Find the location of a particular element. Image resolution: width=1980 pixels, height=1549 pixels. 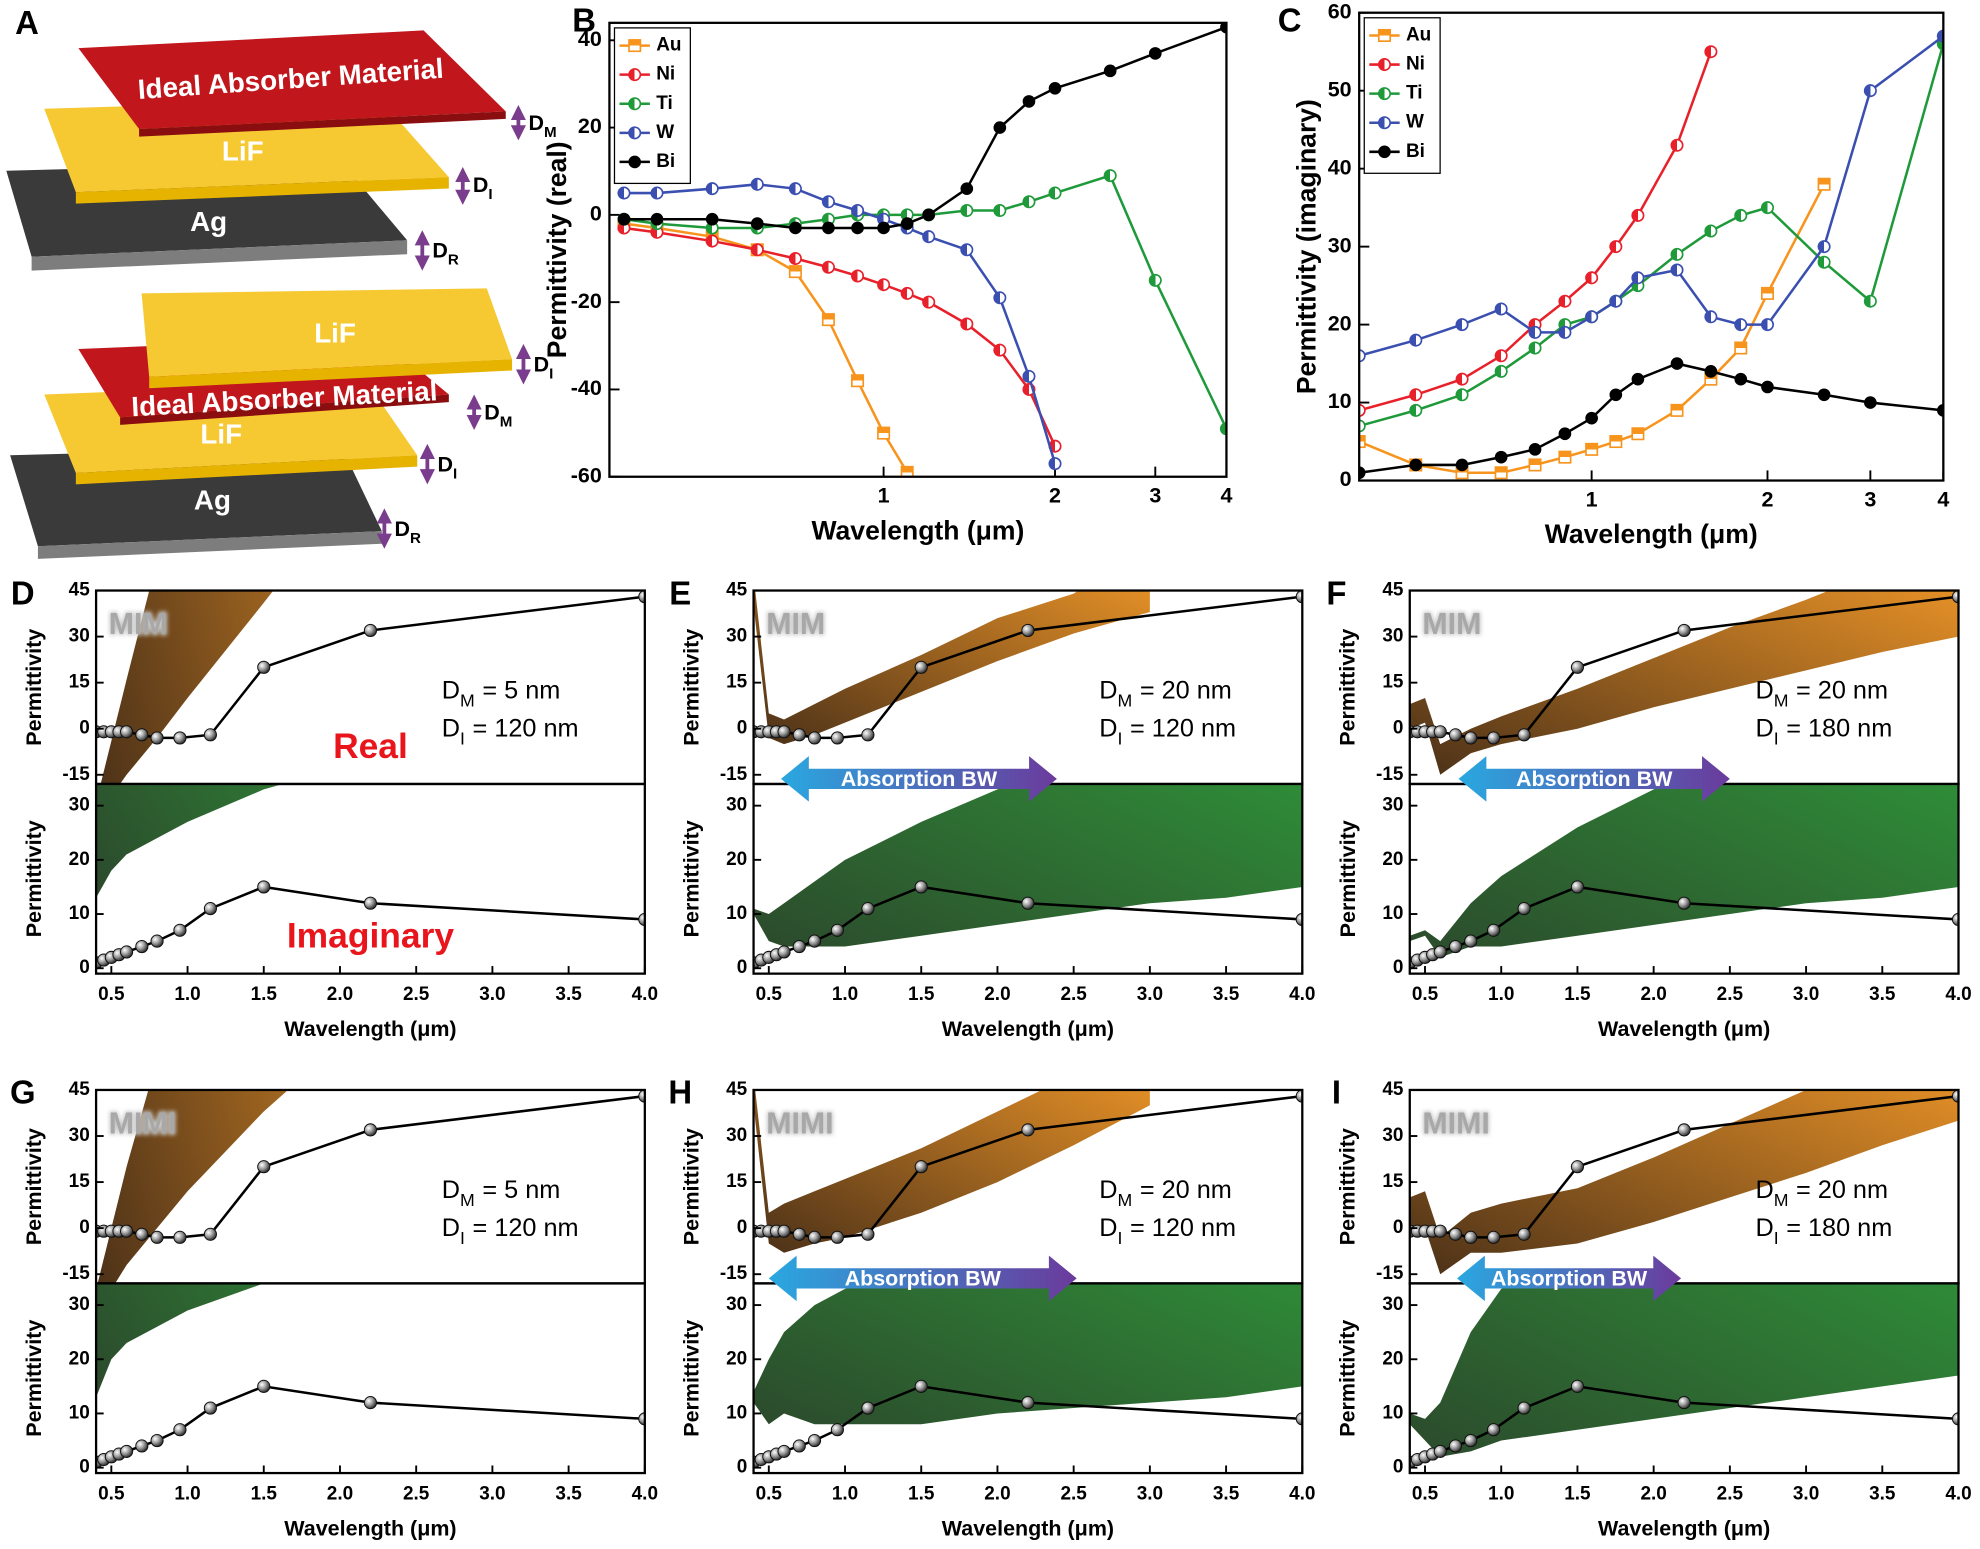

x-tick-label: 2.0 is located at coordinates (997, 1494).